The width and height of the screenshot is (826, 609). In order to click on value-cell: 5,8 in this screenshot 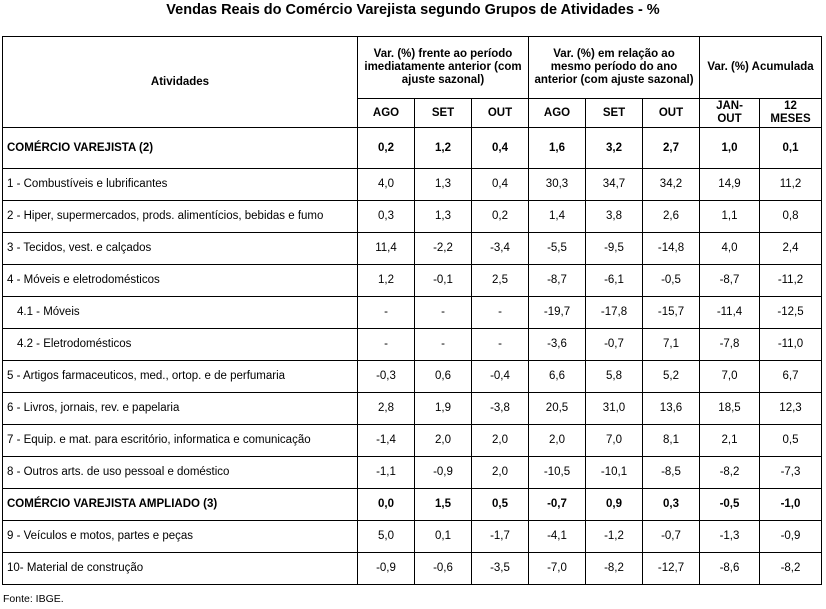, I will do `click(614, 376)`.